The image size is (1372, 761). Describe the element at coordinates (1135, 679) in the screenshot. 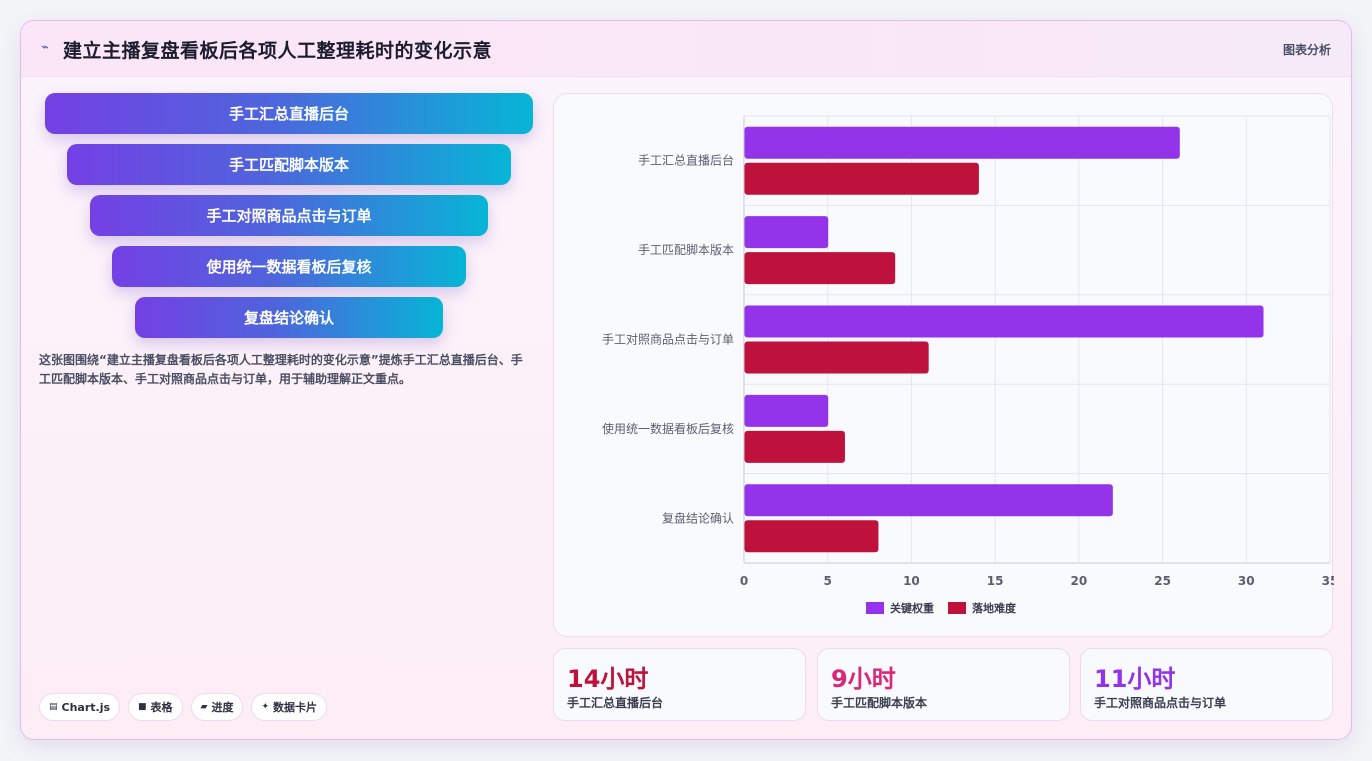

I see `stat-value: 11小时` at that location.